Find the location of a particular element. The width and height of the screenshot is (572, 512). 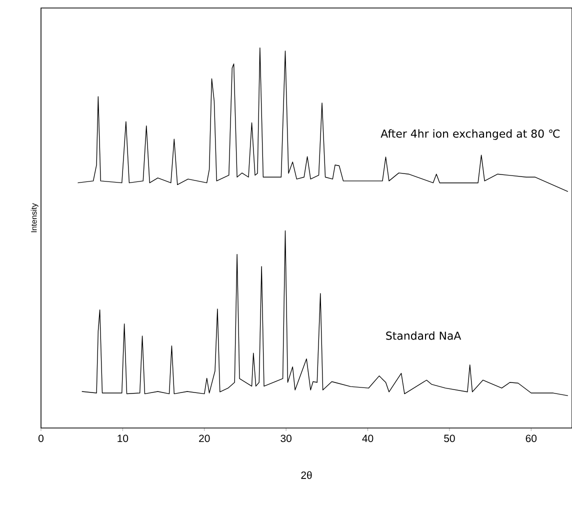

x-tick-label: 50 is located at coordinates (449, 438).